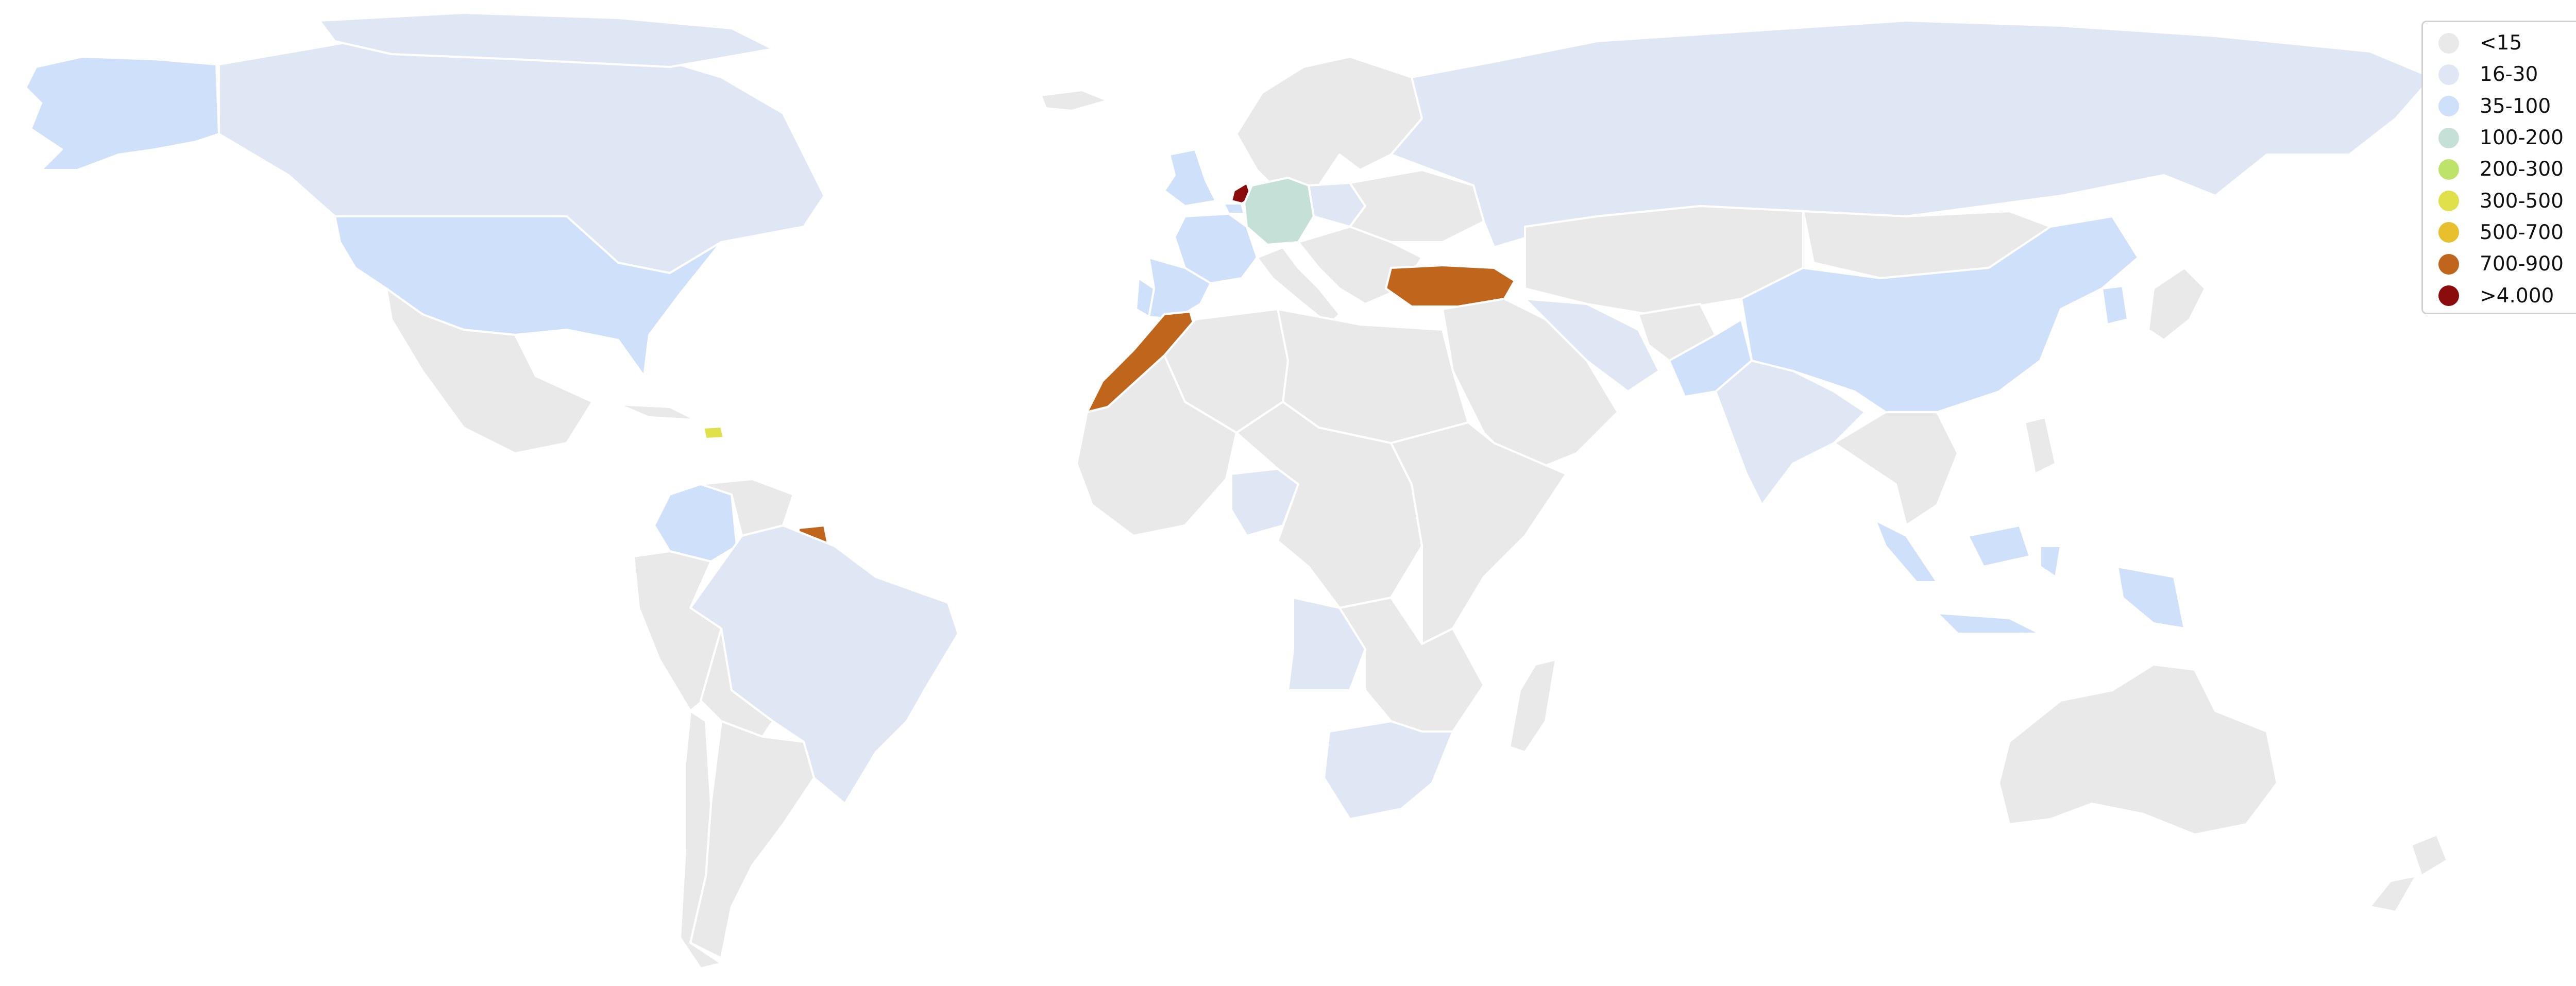 Image resolution: width=2576 pixels, height=986 pixels. I want to click on legend-item: 300-500, so click(2507, 200).